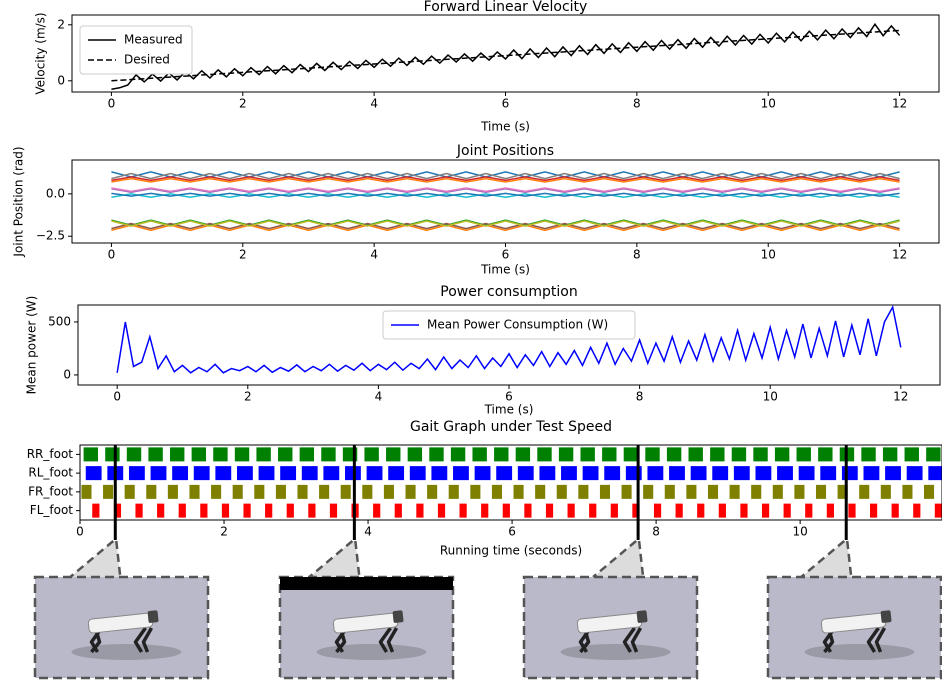  I want to click on robot-shadow, so click(126, 652).